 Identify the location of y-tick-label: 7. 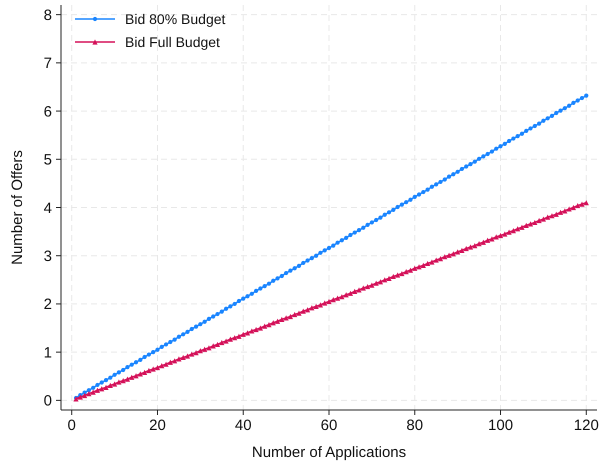
(48, 63).